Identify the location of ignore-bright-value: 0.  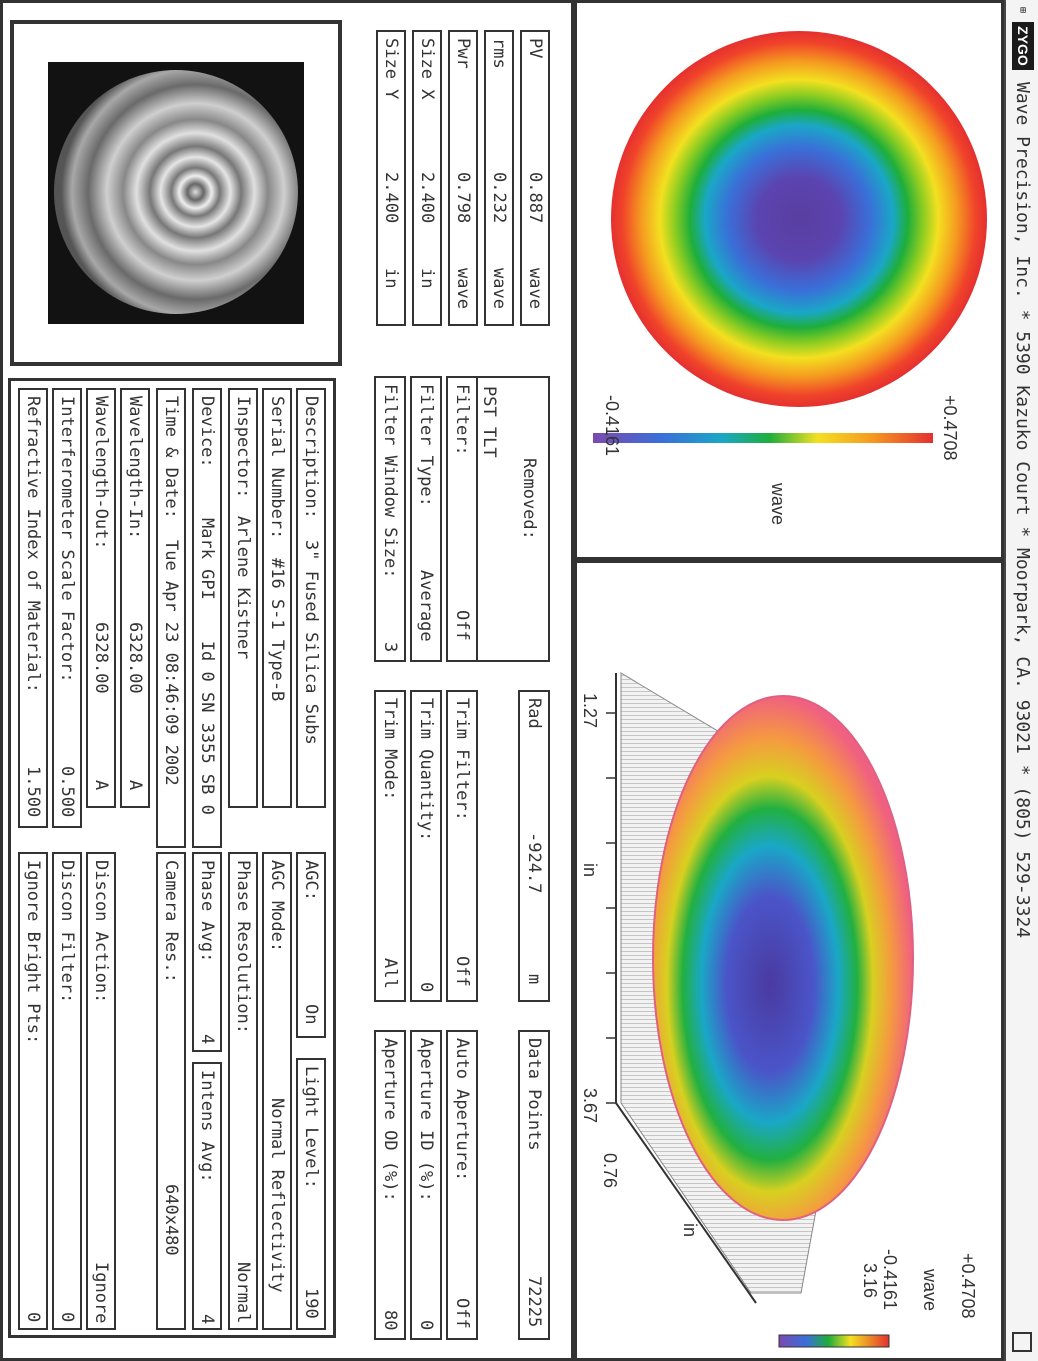
(33, 1317).